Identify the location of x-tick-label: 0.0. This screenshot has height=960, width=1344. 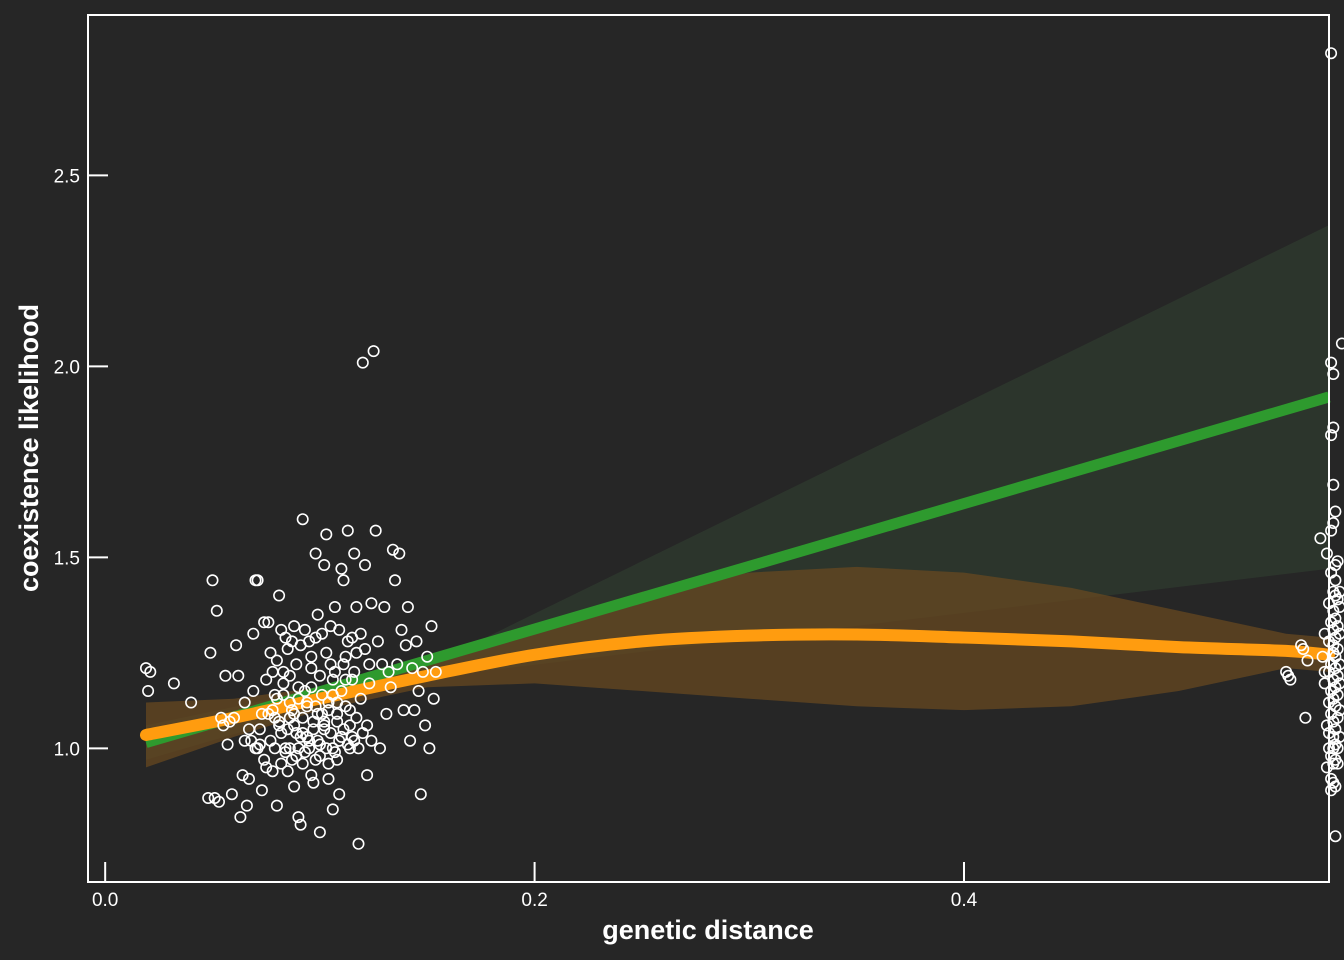
(105, 900).